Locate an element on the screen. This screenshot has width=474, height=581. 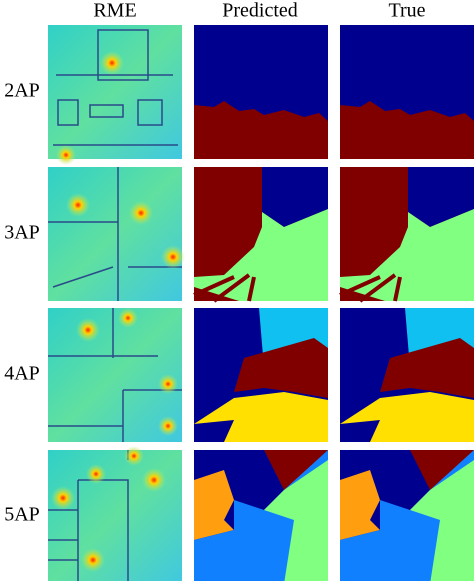
row-label: 4AP is located at coordinates (22, 374).